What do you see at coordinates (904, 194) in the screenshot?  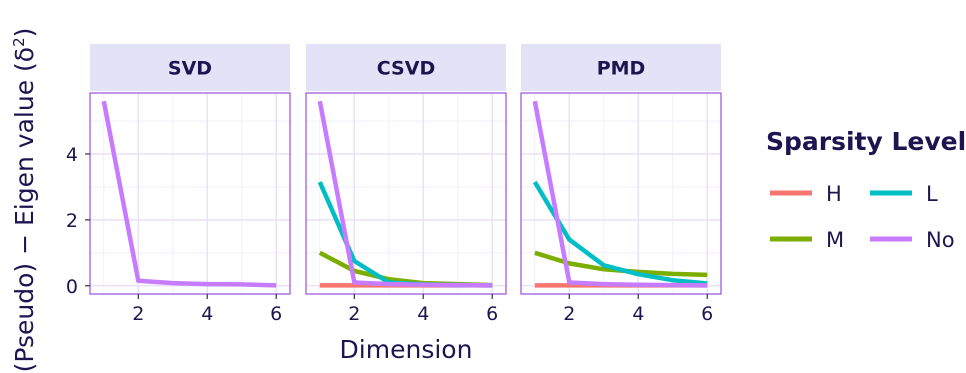 I see `legend-item-l: L` at bounding box center [904, 194].